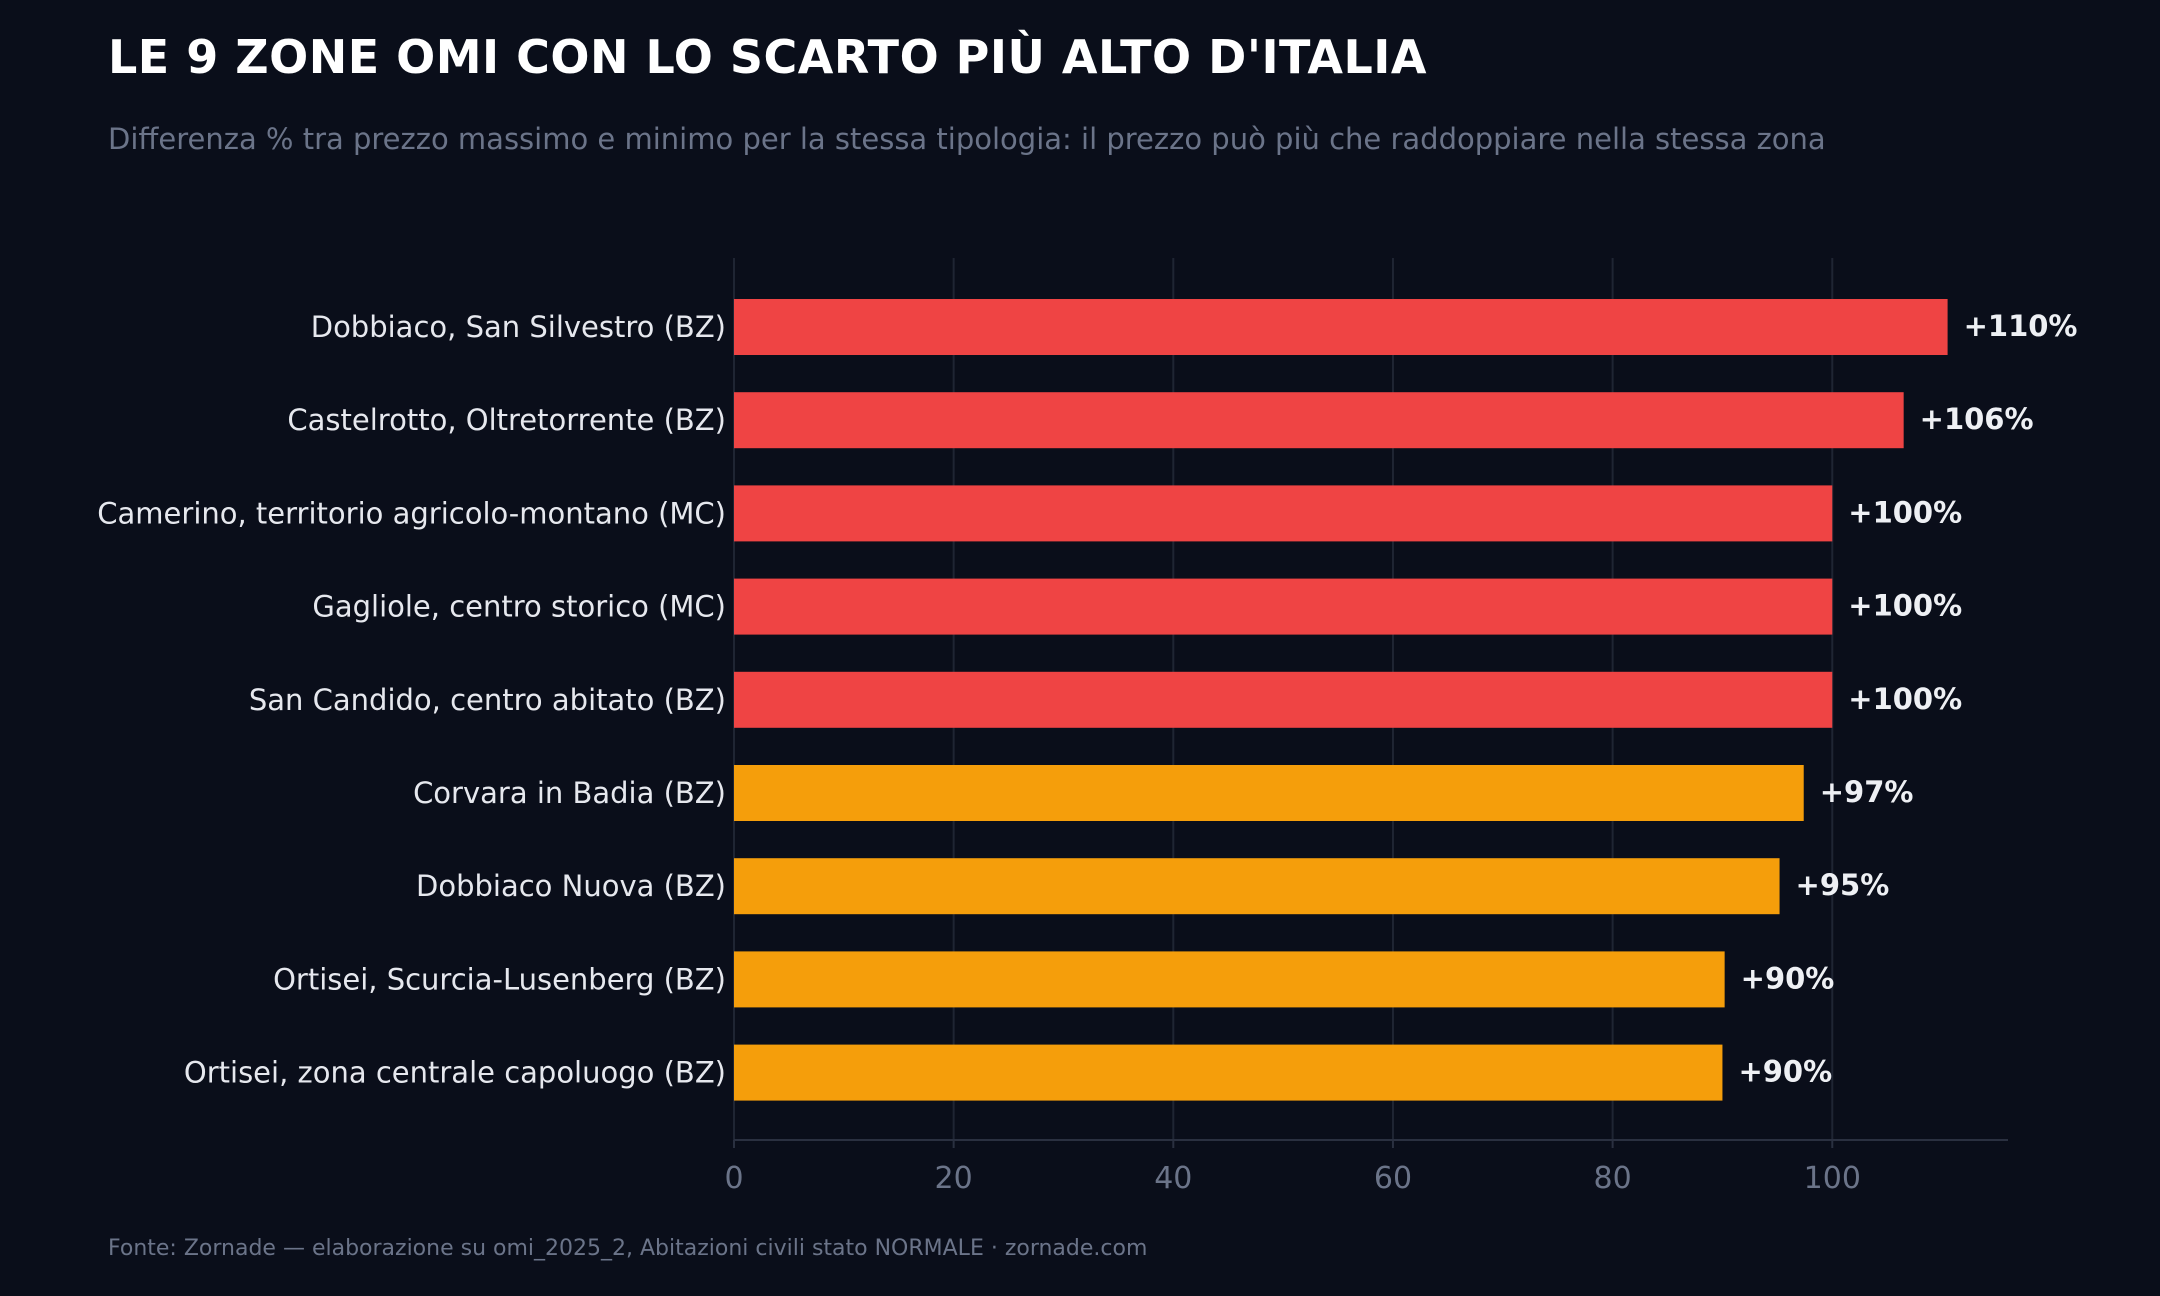 This screenshot has width=2160, height=1296. What do you see at coordinates (1977, 419) in the screenshot?
I see `value-label: +106%` at bounding box center [1977, 419].